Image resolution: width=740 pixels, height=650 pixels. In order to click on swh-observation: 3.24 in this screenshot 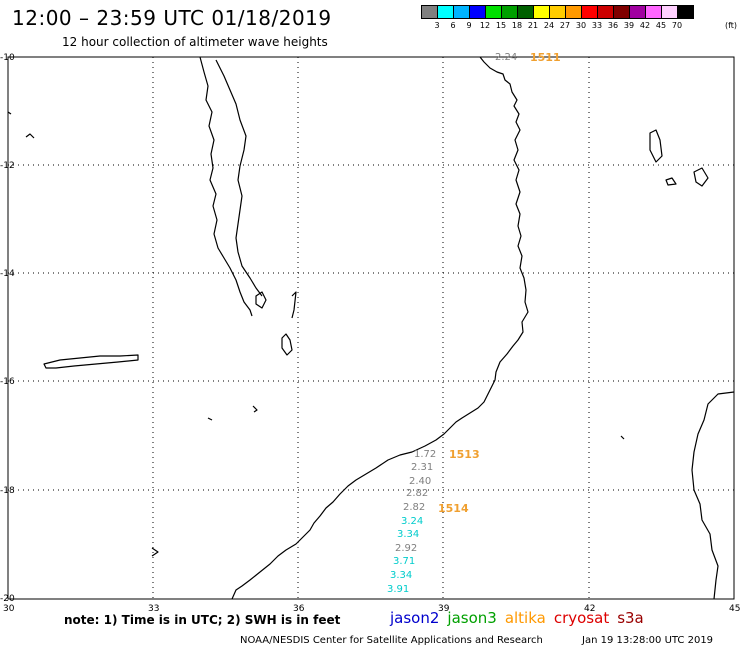, I will do `click(412, 521)`.